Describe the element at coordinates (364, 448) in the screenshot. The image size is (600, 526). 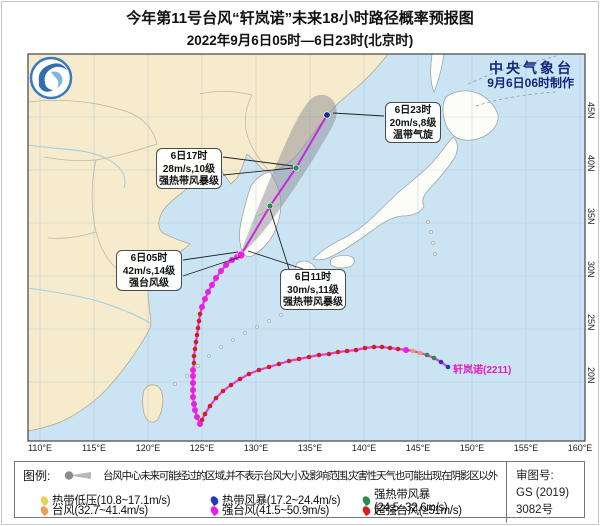
I see `lon-tick-label: 140°E` at that location.